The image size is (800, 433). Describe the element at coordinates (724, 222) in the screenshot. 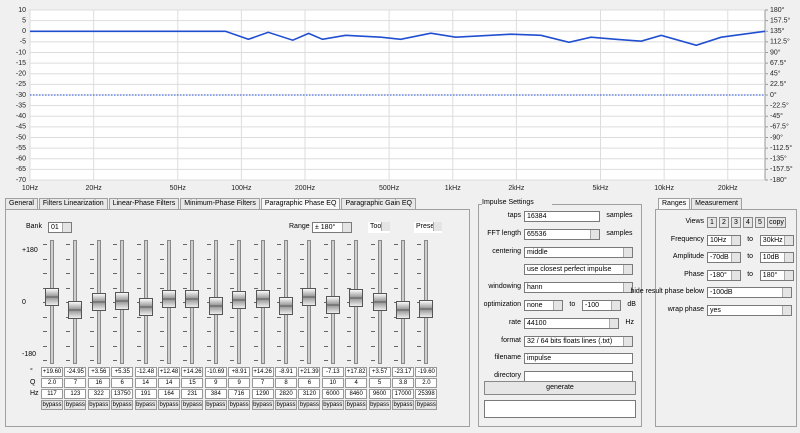

I see `button: 2` at that location.